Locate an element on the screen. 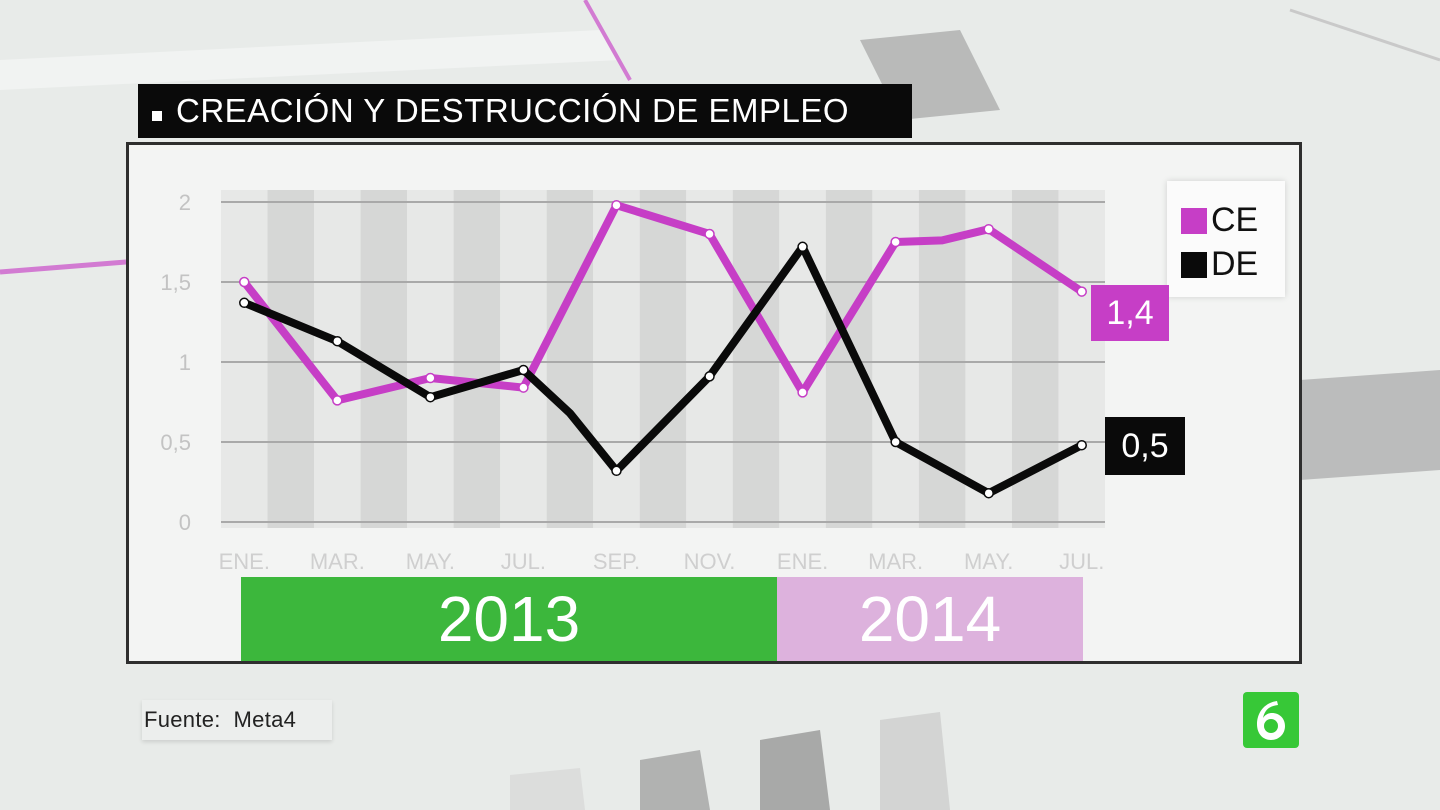 This screenshot has width=1440, height=810. title-bullet is located at coordinates (157, 116).